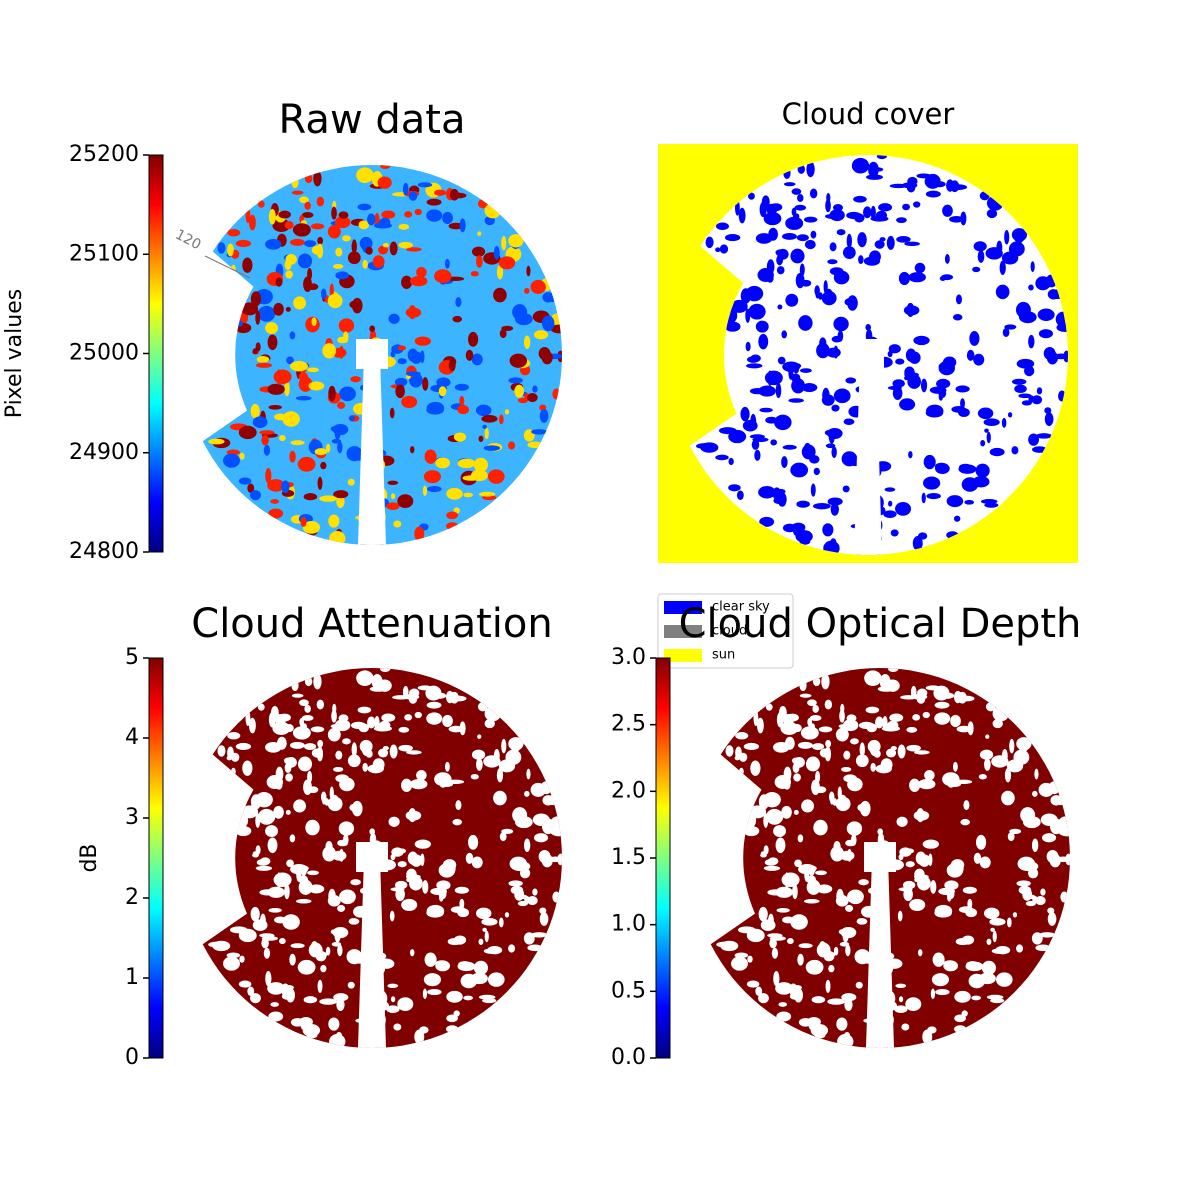 The width and height of the screenshot is (1200, 1204). I want to click on colorbar-tick-label: 0.0, so click(628, 1057).